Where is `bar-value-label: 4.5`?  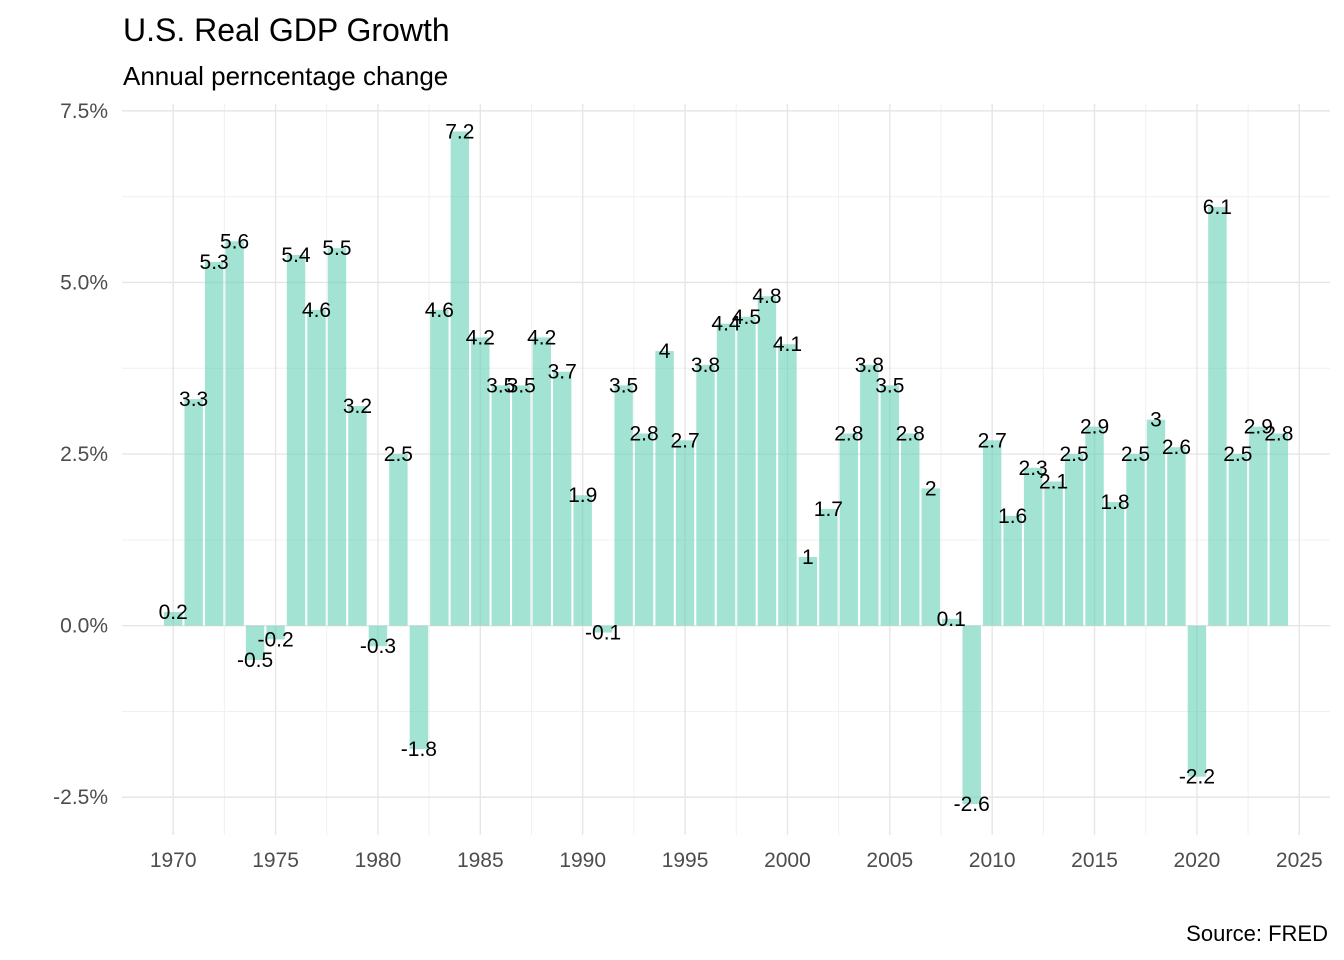
bar-value-label: 4.5 is located at coordinates (746, 317).